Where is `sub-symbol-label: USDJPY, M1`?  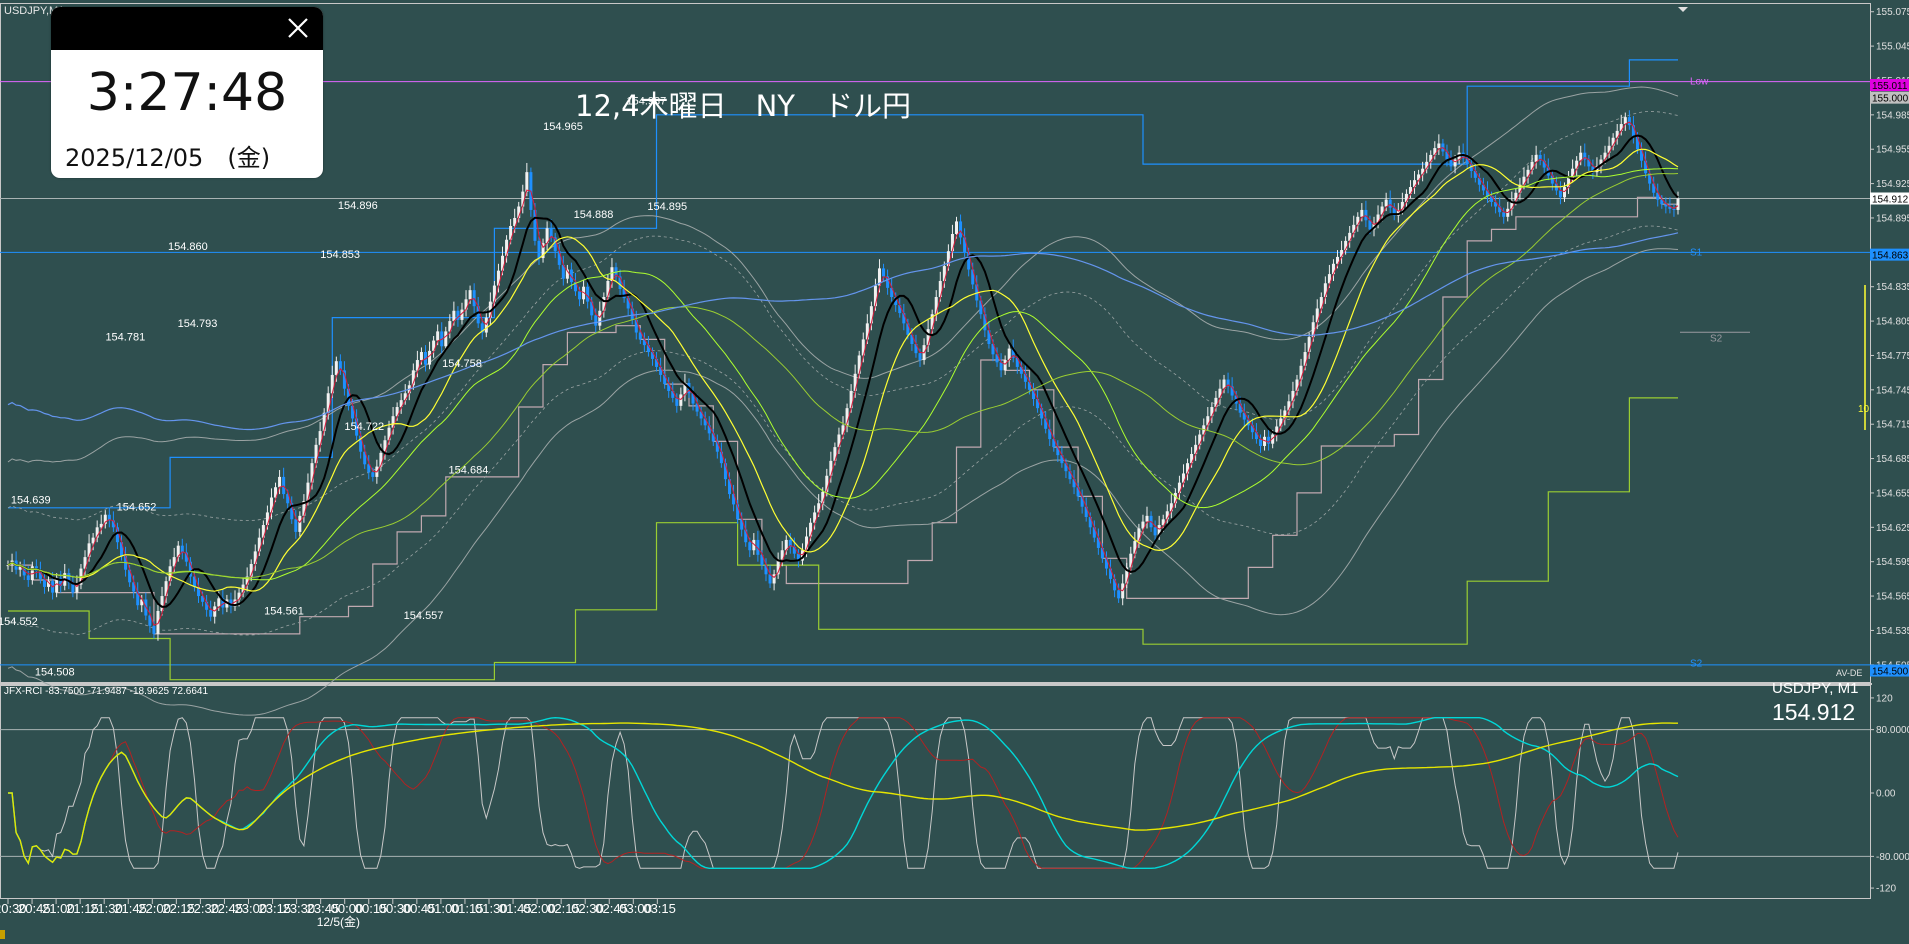
sub-symbol-label: USDJPY, M1 is located at coordinates (1815, 688).